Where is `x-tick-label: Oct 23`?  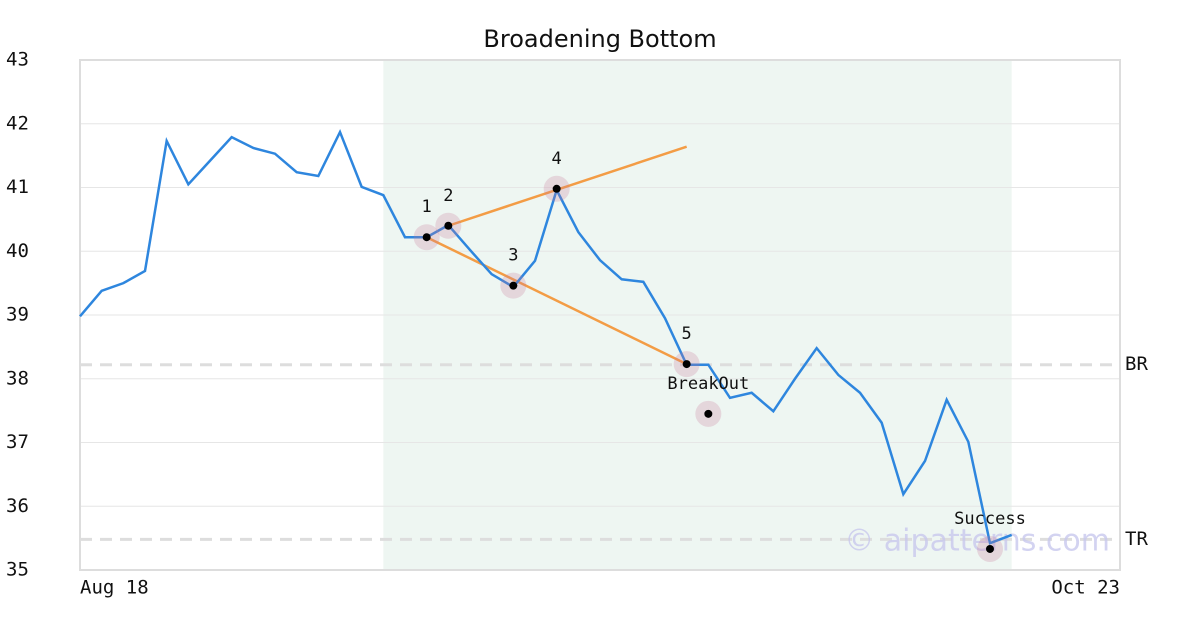
x-tick-label: Oct 23 is located at coordinates (1085, 588).